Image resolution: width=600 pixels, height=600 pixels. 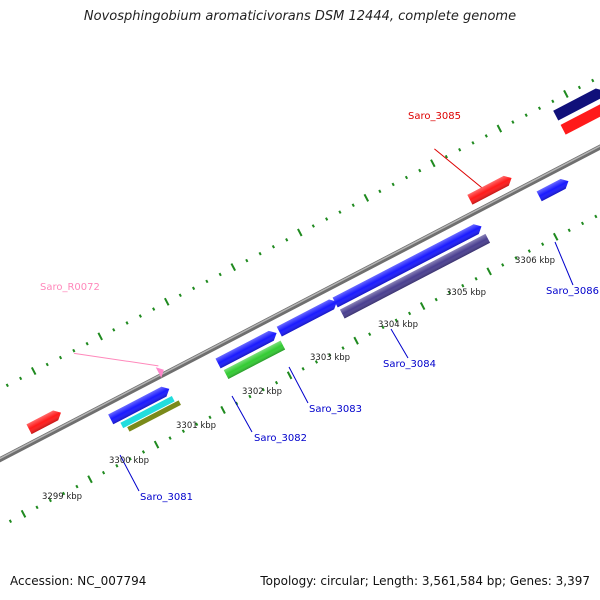 I want to click on gene-label-saro-3083: Saro_3083, so click(x=335, y=409).